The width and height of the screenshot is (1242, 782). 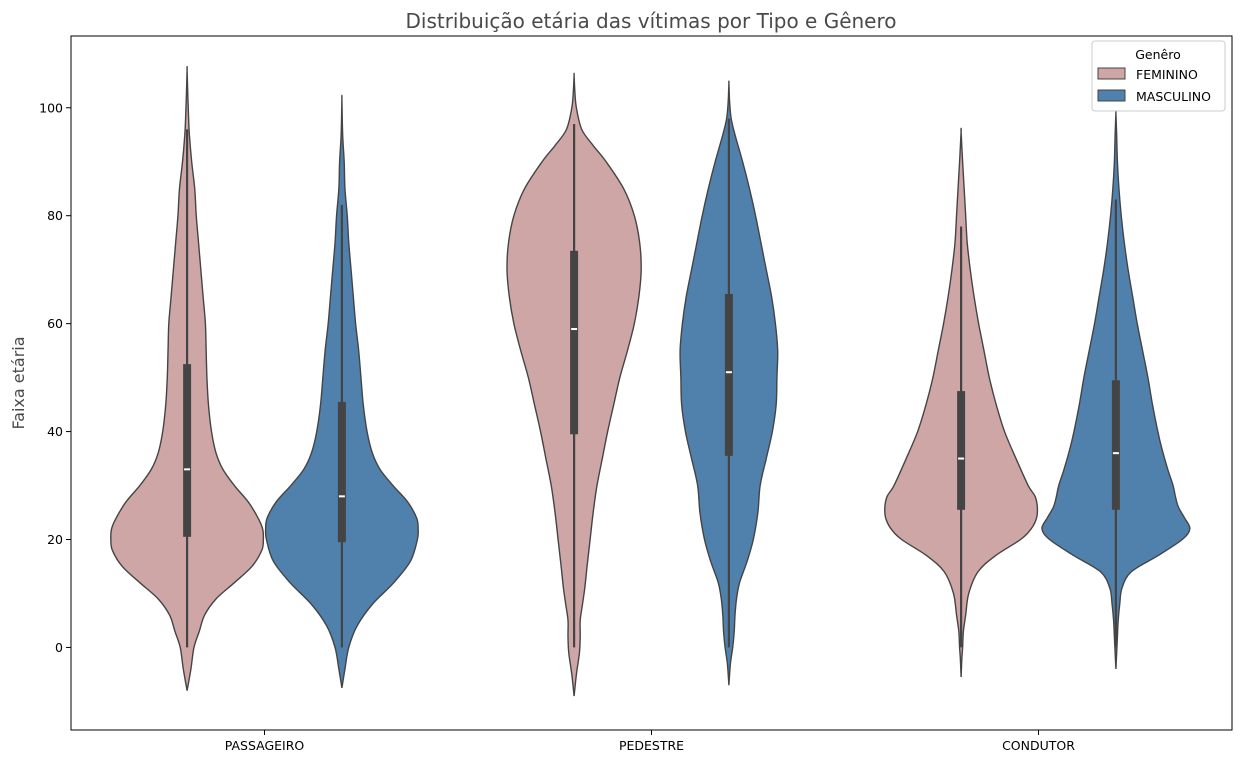 I want to click on iqr-box-masculino-pedestre, so click(x=728, y=374).